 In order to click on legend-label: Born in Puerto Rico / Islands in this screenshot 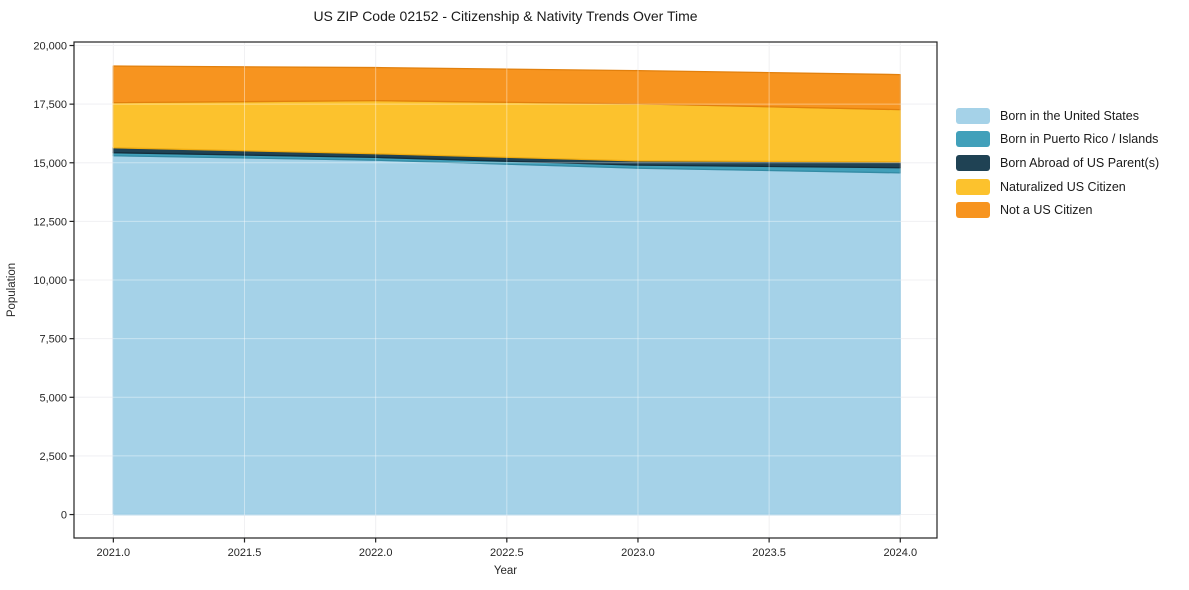, I will do `click(1079, 139)`.